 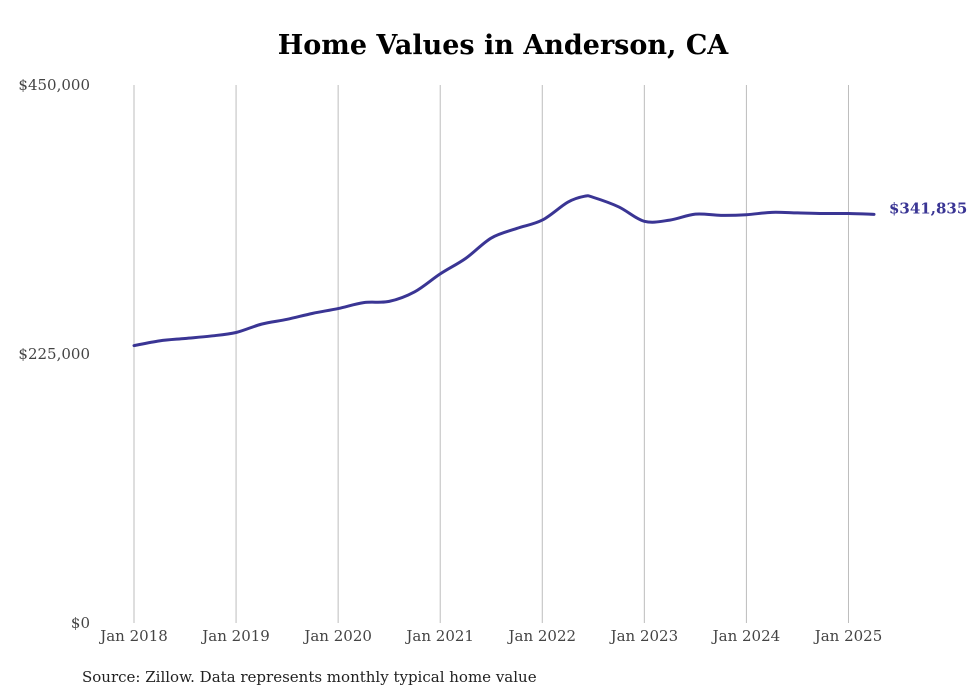 I want to click on x-tick-label: Jan 2021, so click(x=439, y=636).